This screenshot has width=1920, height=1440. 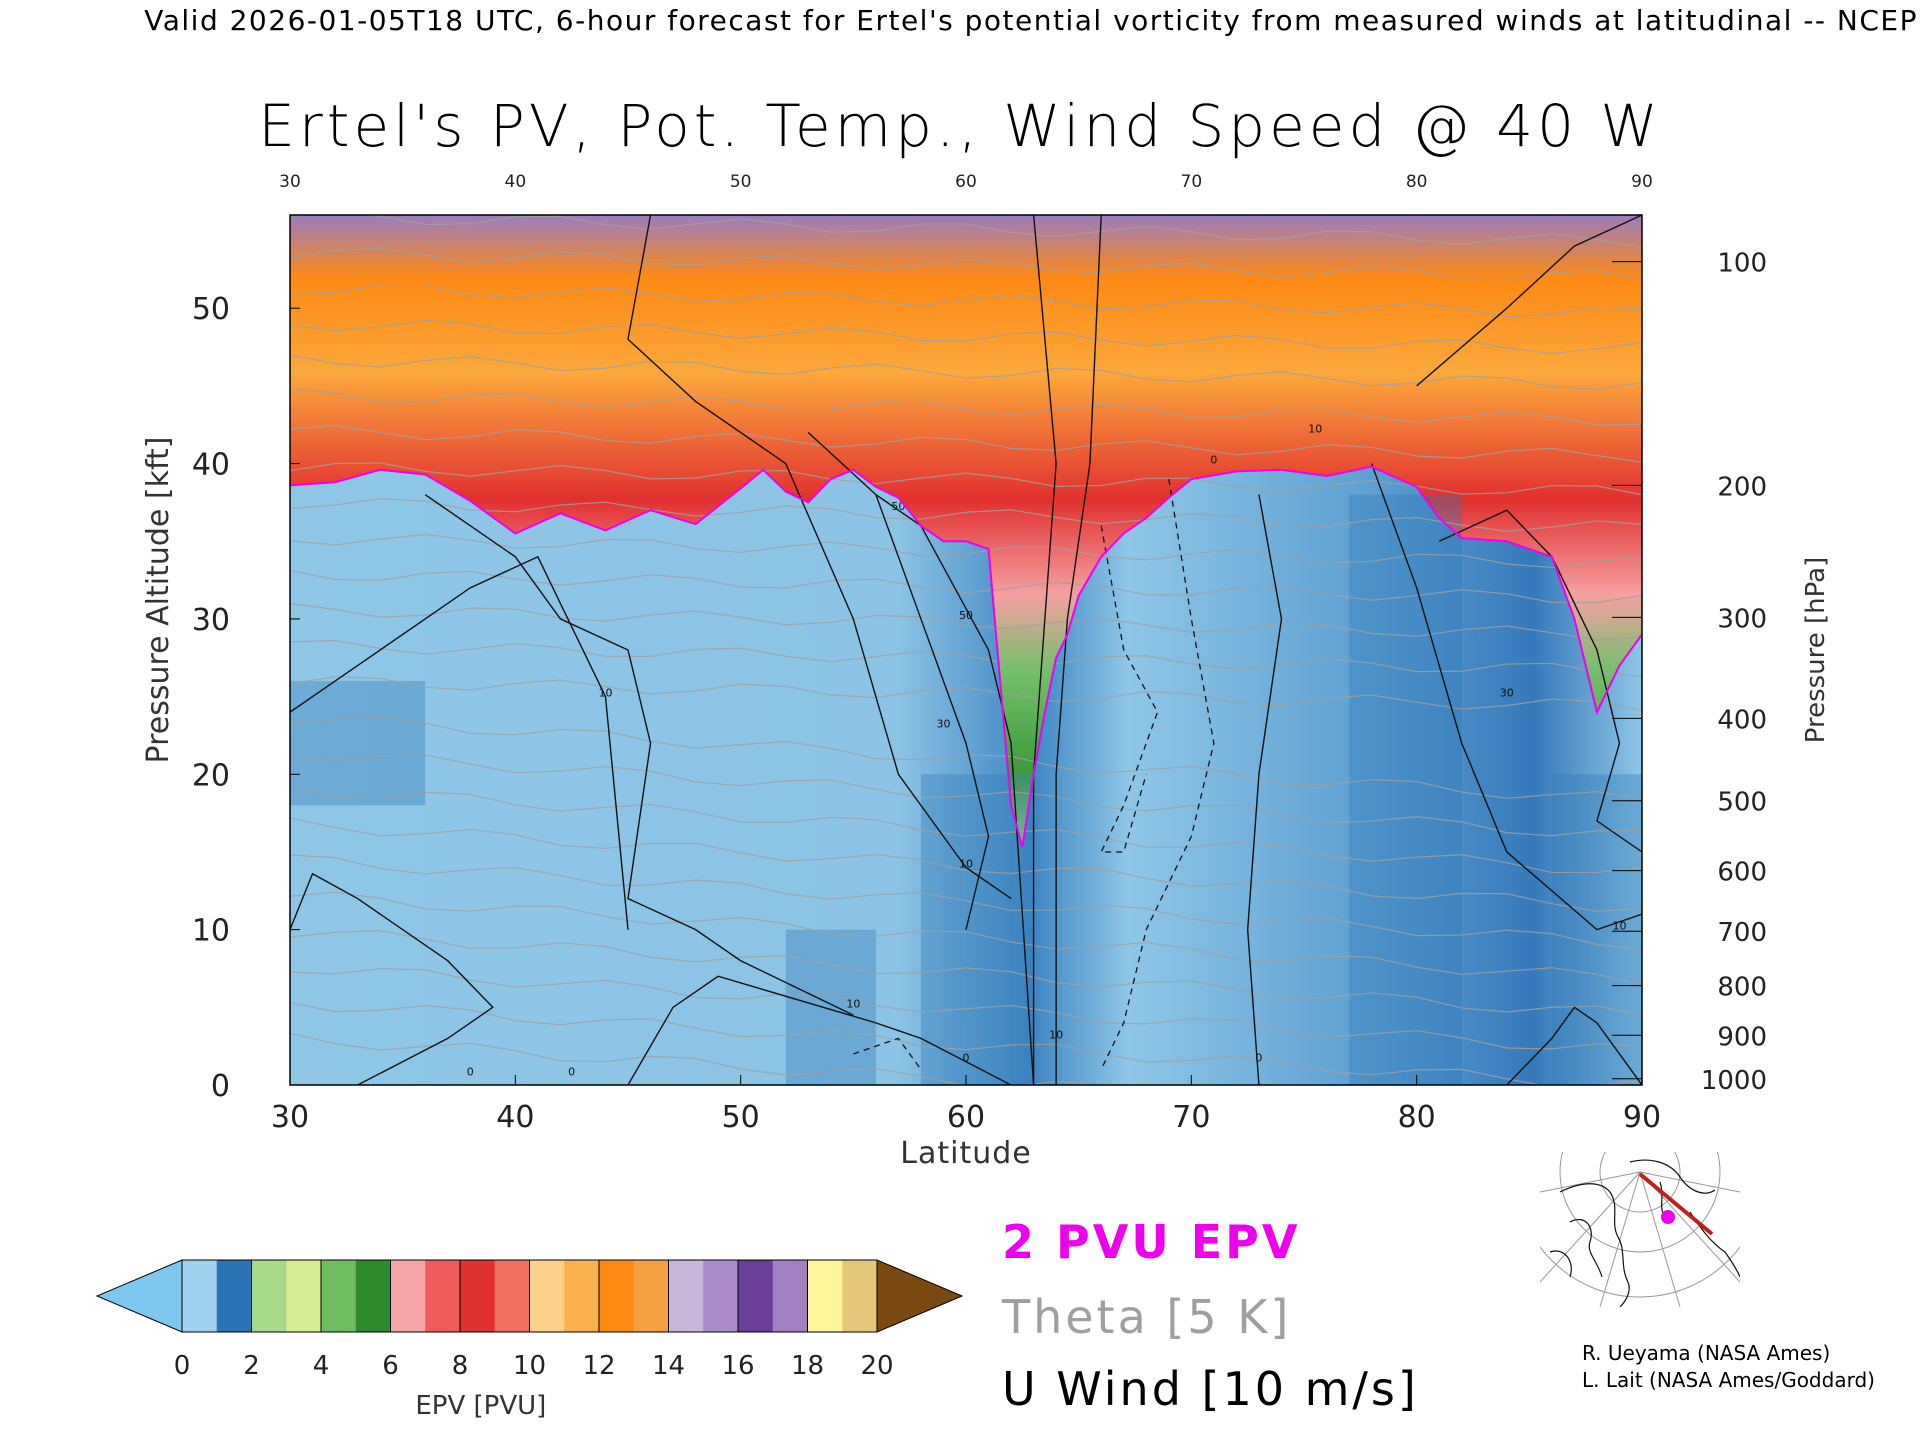 I want to click on pressure-tick-label: 500, so click(x=1742, y=803).